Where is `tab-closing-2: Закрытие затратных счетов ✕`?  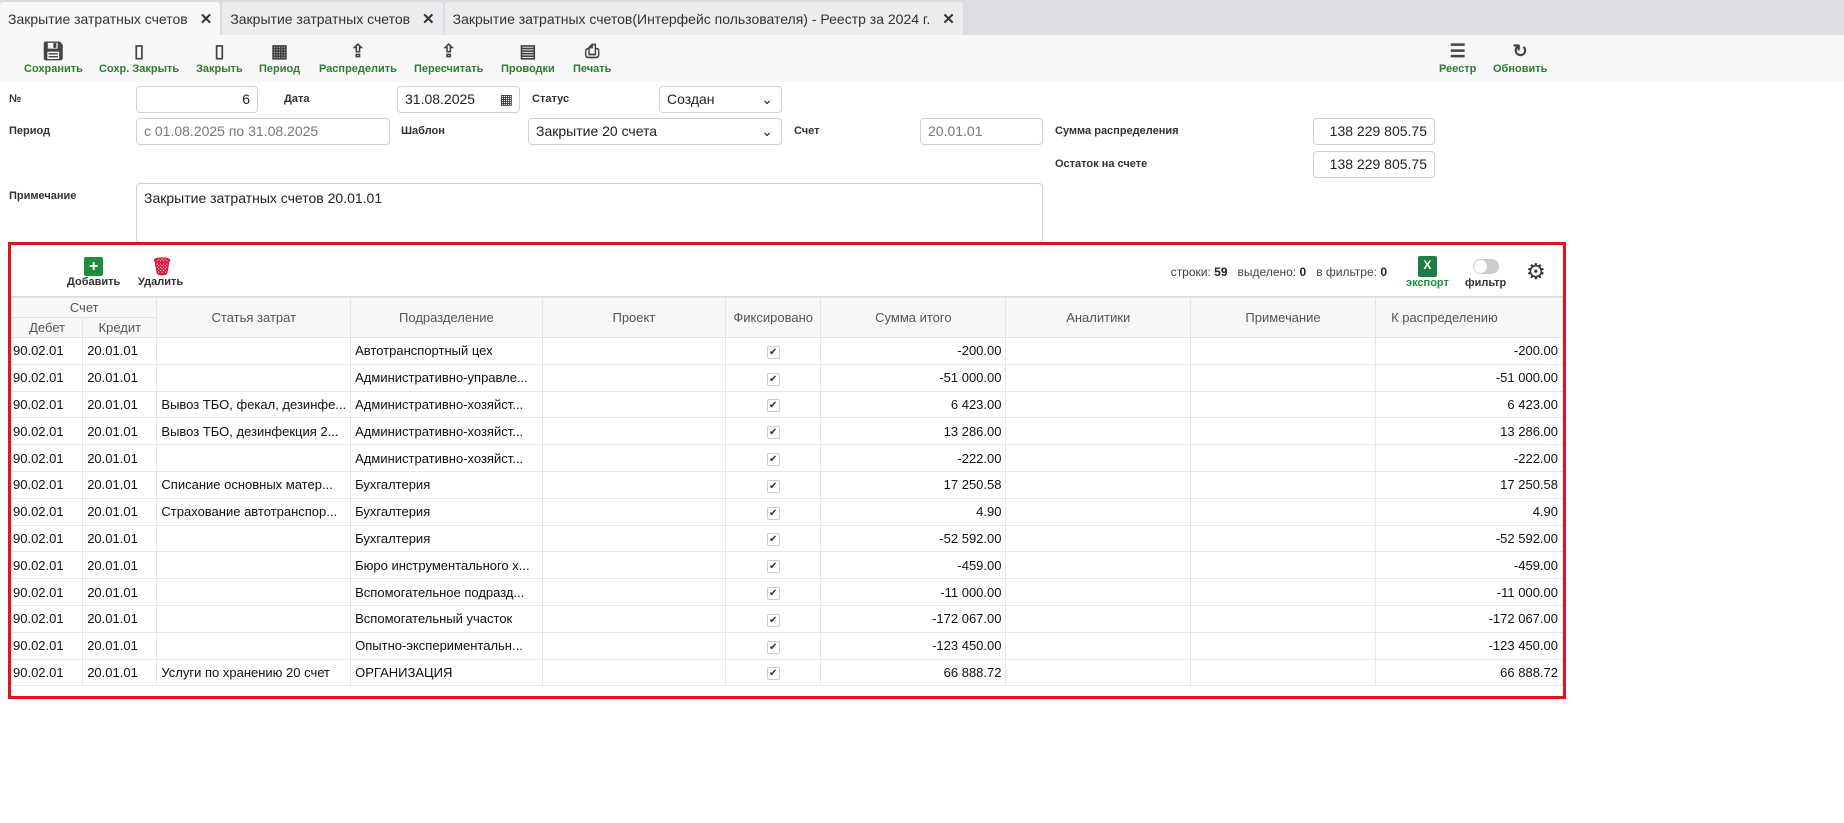 tab-closing-2: Закрытие затратных счетов ✕ is located at coordinates (332, 18).